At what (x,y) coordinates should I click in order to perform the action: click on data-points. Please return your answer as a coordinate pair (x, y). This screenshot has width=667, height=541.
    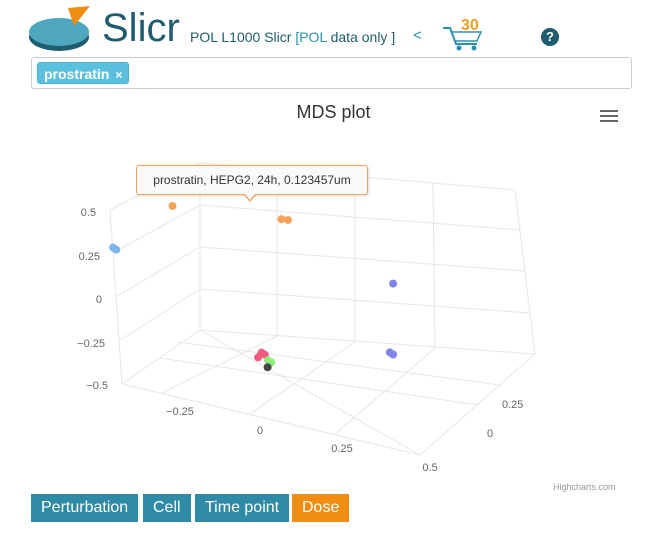
    Looking at the image, I should click on (253, 287).